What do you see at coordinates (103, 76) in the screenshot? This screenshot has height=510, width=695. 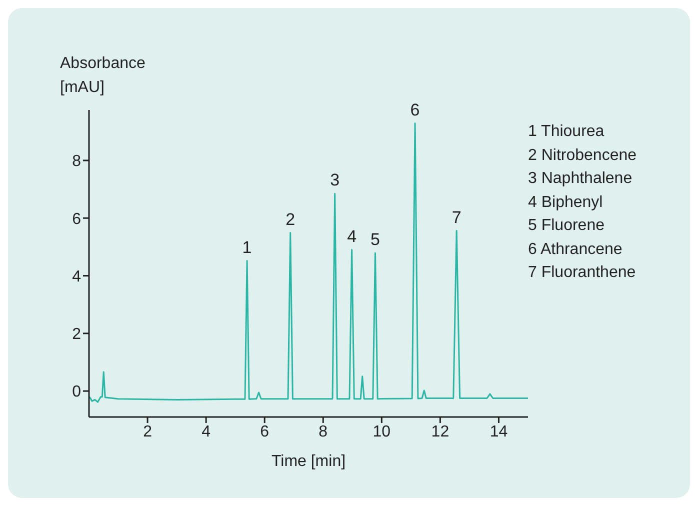 I see `y-axis-title: Absorbance [mAU]` at bounding box center [103, 76].